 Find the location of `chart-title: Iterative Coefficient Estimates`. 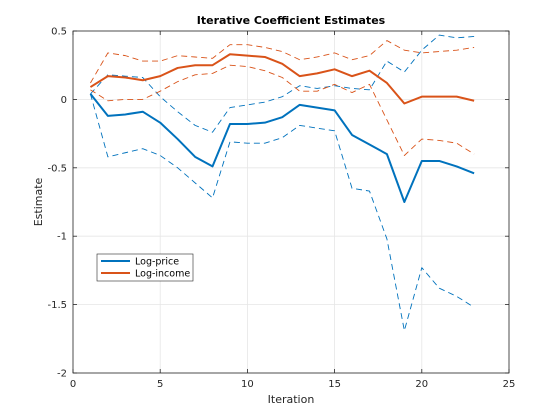

chart-title: Iterative Coefficient Estimates is located at coordinates (291, 20).